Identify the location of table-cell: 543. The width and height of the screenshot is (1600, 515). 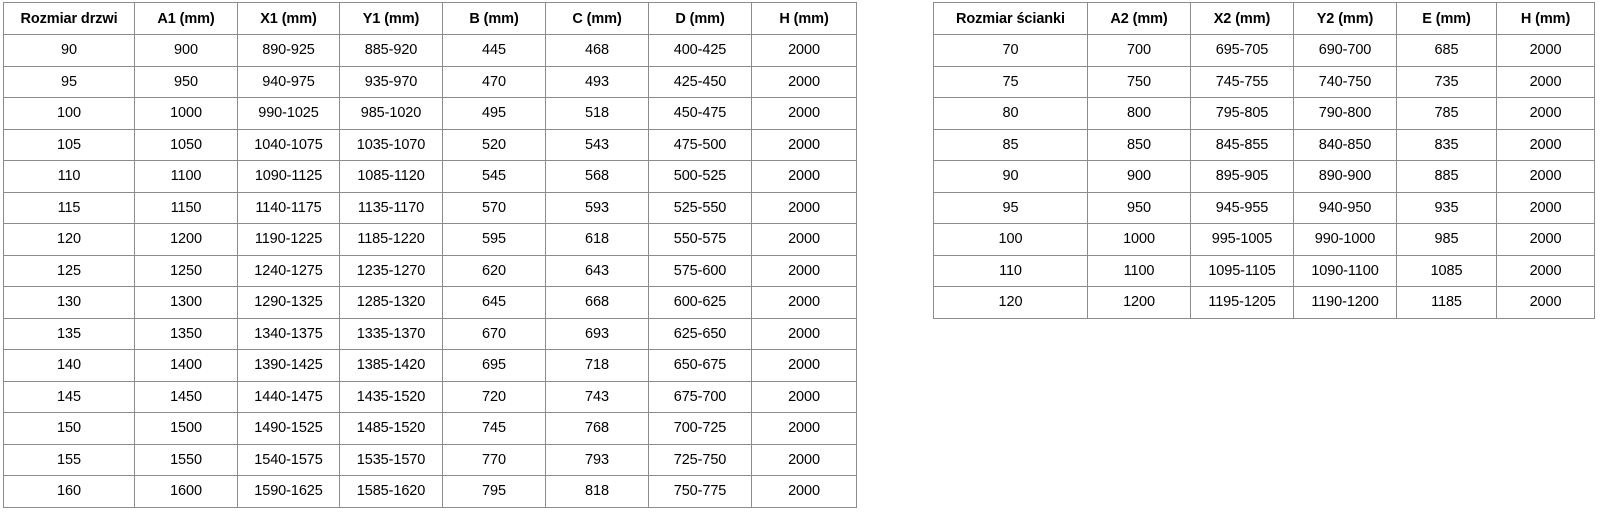
(597, 144).